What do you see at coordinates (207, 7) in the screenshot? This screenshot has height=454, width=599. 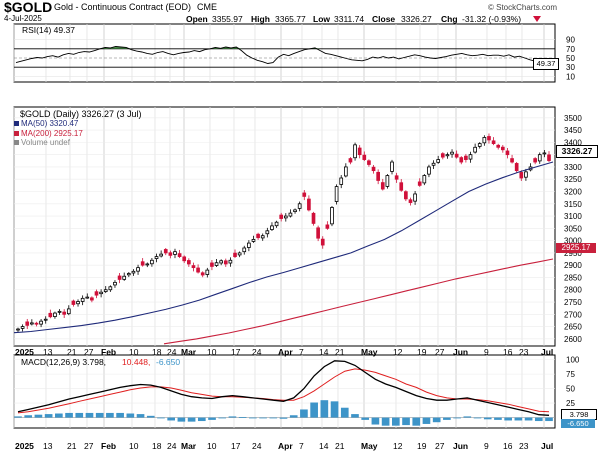 I see `exchange-label: CME` at bounding box center [207, 7].